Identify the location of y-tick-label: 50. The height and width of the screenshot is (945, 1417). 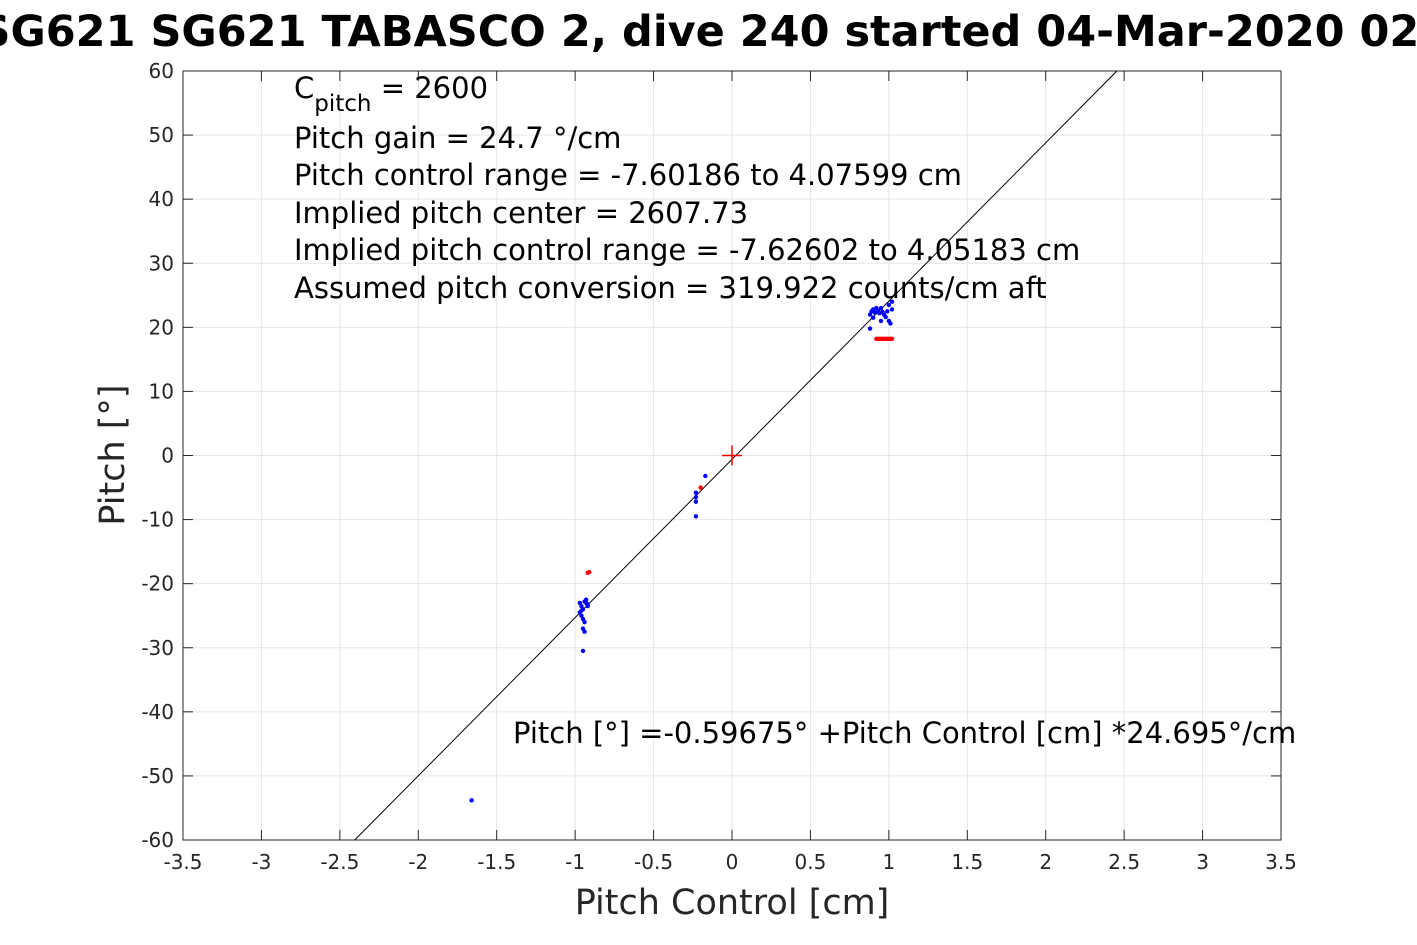
(161, 135).